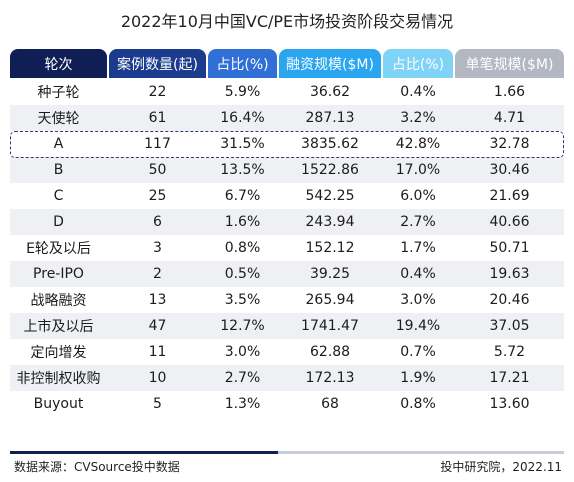 This screenshot has height=482, width=574. I want to click on row-label-cell: Pre-IPO, so click(58, 274).